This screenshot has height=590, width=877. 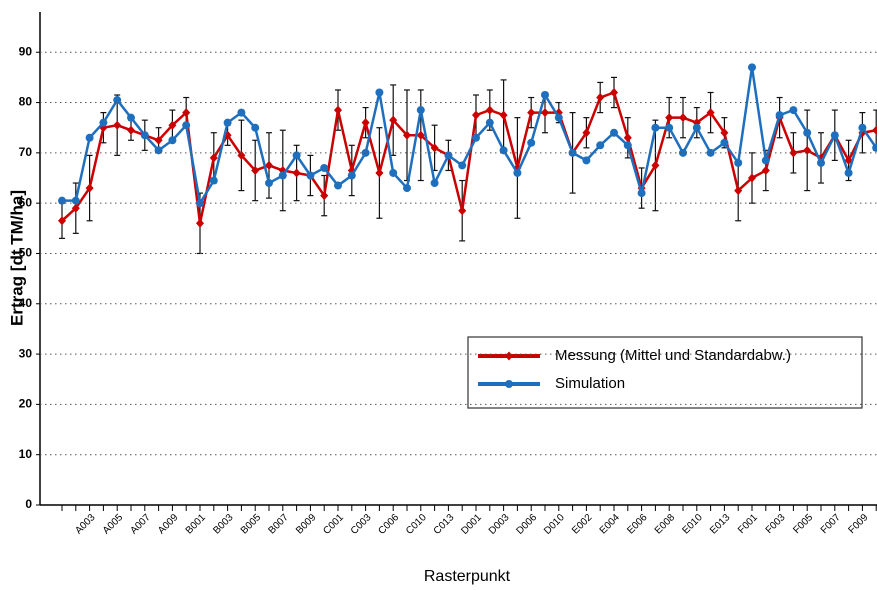 What do you see at coordinates (748, 524) in the screenshot?
I see `x-tick-label: F001` at bounding box center [748, 524].